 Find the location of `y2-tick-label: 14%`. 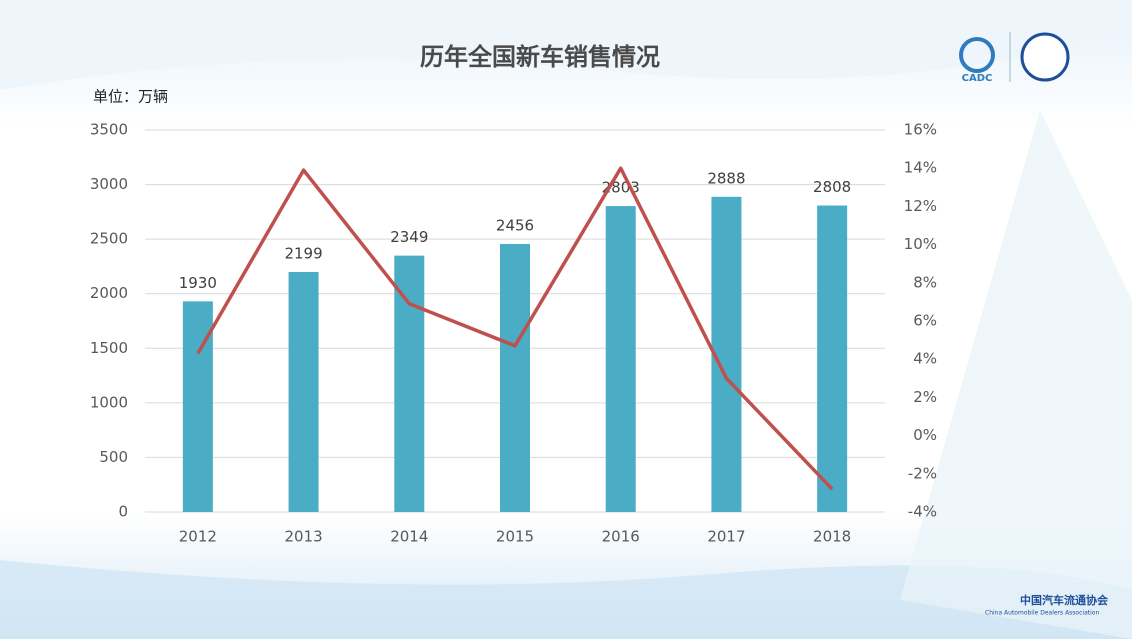

y2-tick-label: 14% is located at coordinates (920, 168).